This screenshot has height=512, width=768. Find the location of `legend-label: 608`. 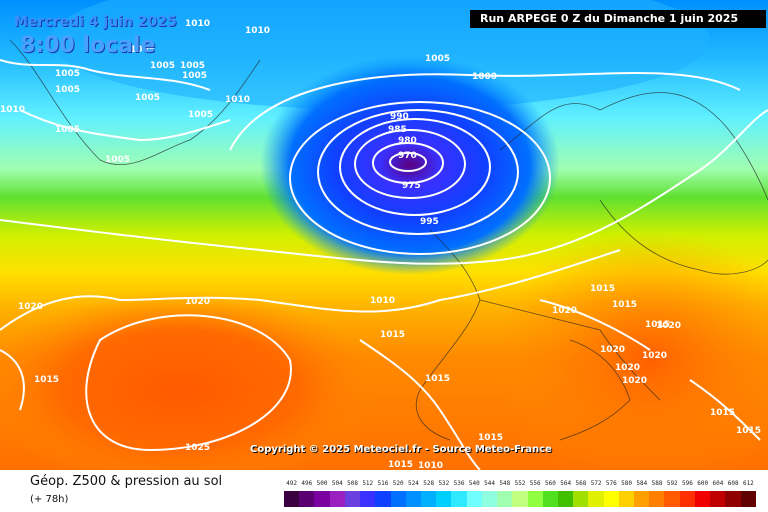

legend-label: 608 is located at coordinates (733, 483).